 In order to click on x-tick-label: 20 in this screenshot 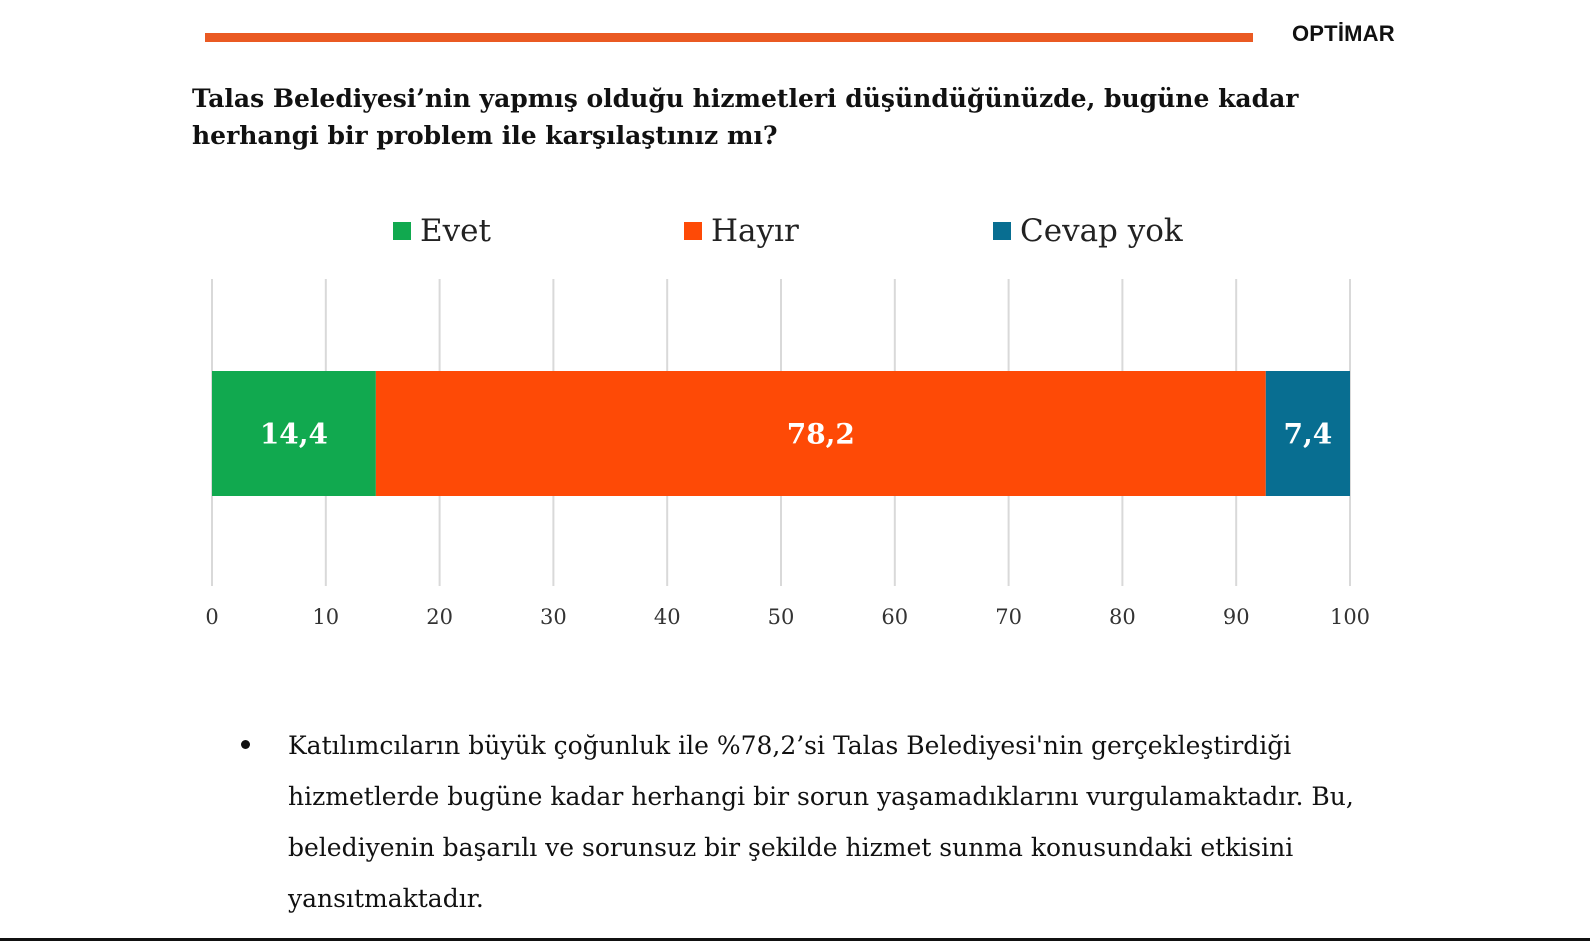, I will do `click(439, 617)`.